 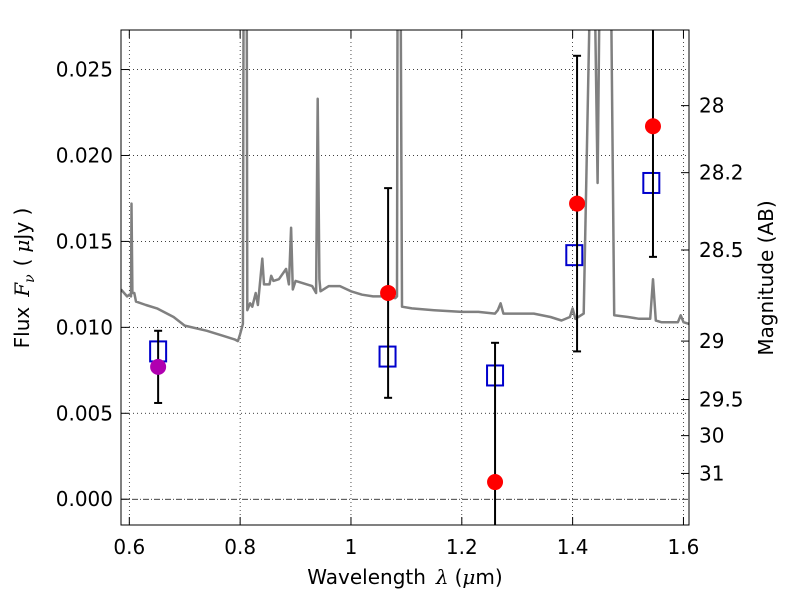 I want to click on magnitude-tick-label: 28.2, so click(x=721, y=173).